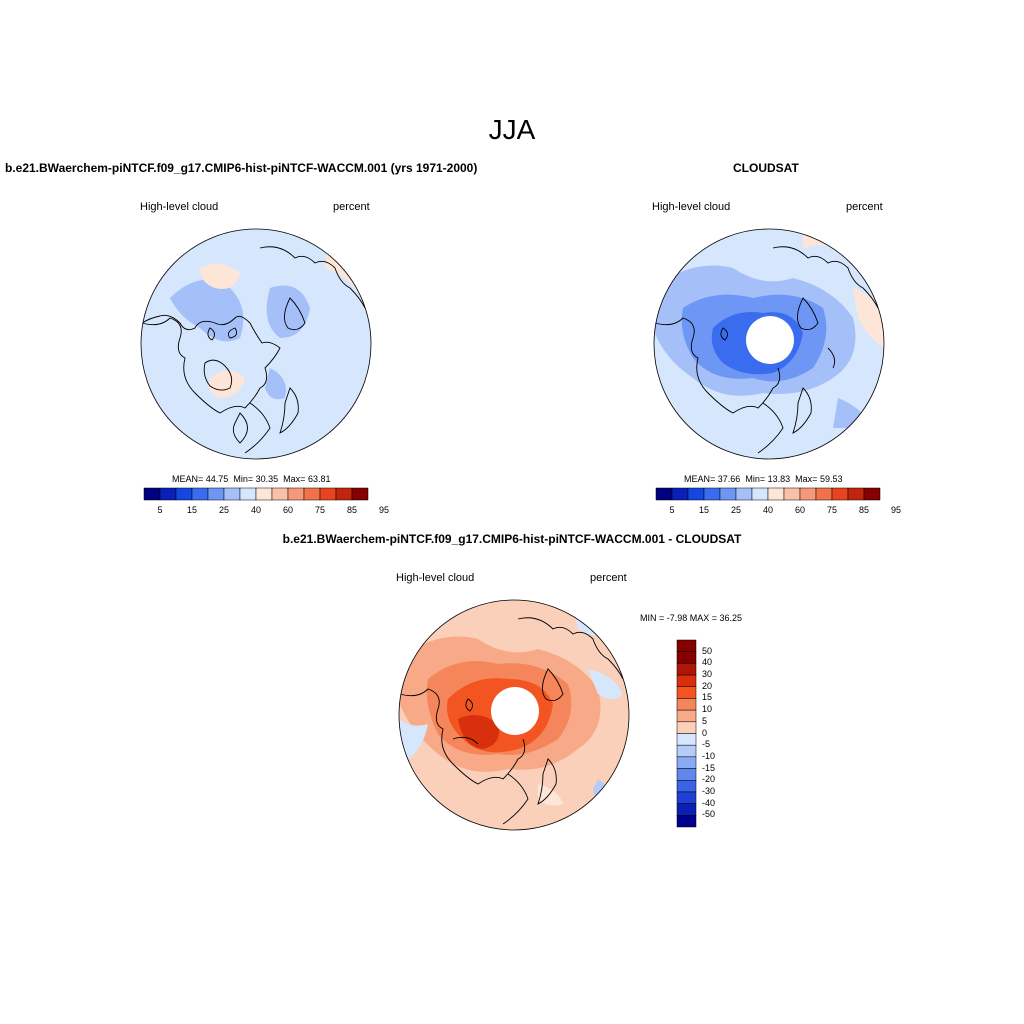 Image resolution: width=1024 pixels, height=1024 pixels. I want to click on colorbar-label: 10, so click(707, 709).